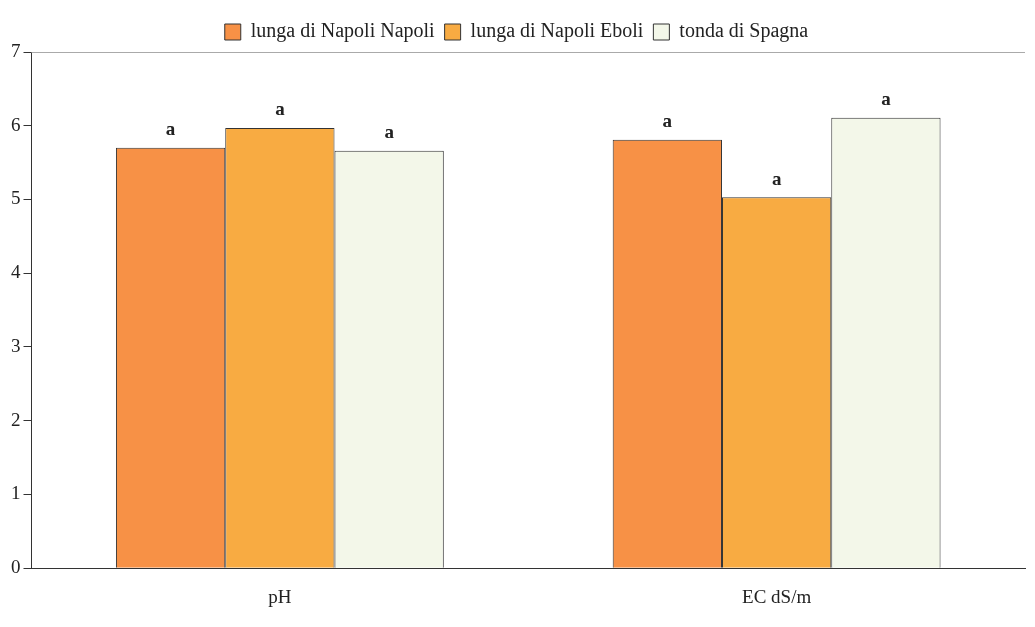  Describe the element at coordinates (16, 345) in the screenshot. I see `y-tick-label: 3` at that location.